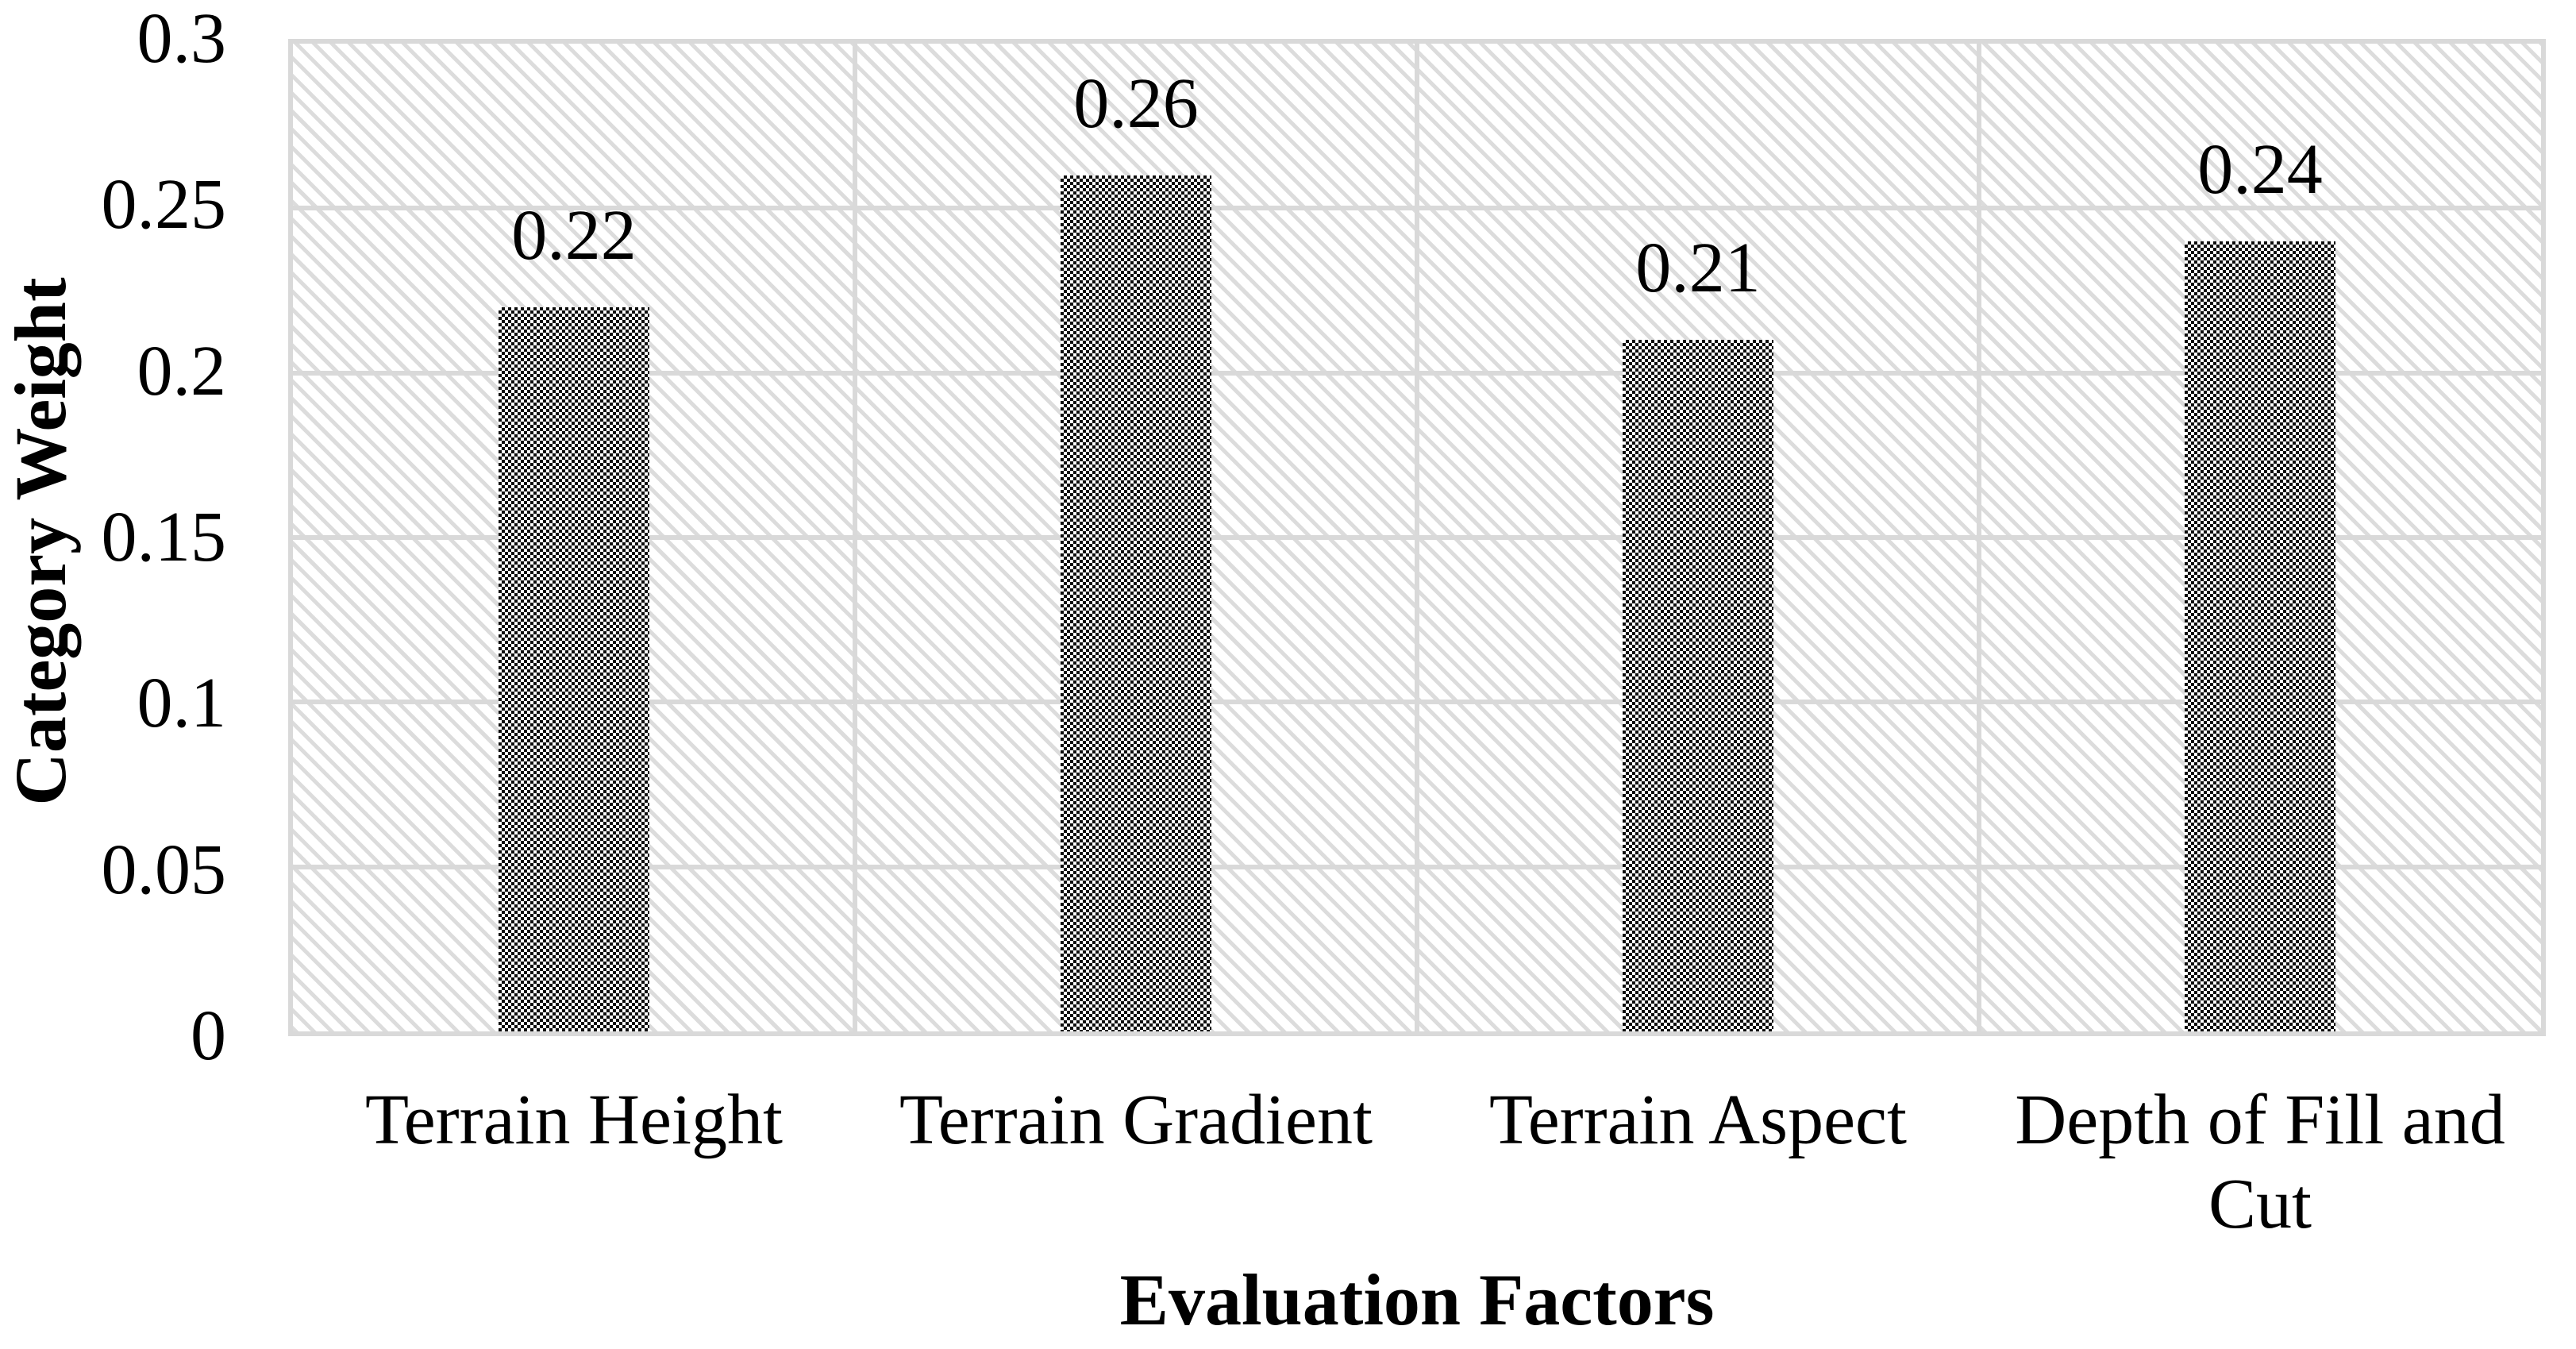 This screenshot has height=1349, width=2576. I want to click on x-axis-category-label: Terrain Height, so click(574, 1120).